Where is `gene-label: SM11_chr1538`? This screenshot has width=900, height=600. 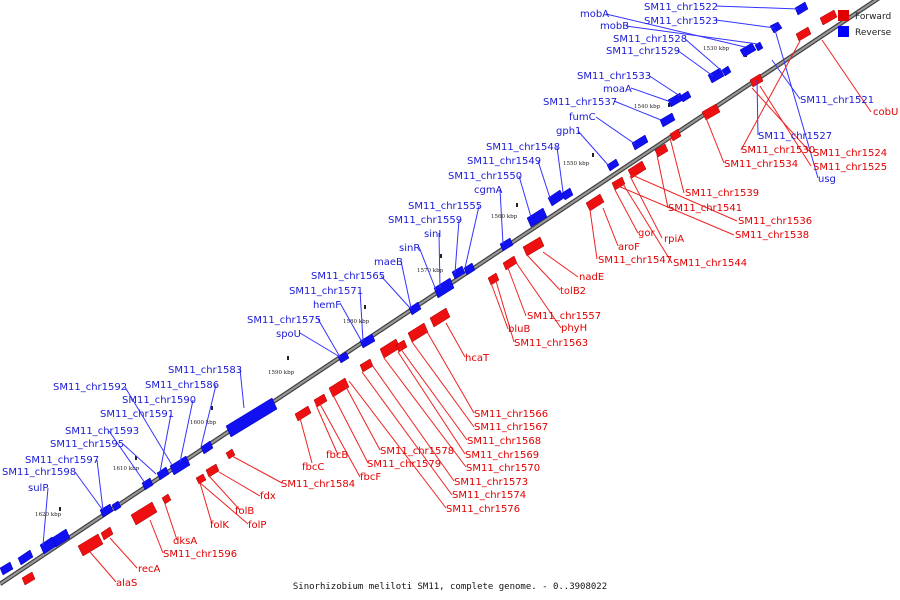
gene-label: SM11_chr1538 is located at coordinates (772, 235).